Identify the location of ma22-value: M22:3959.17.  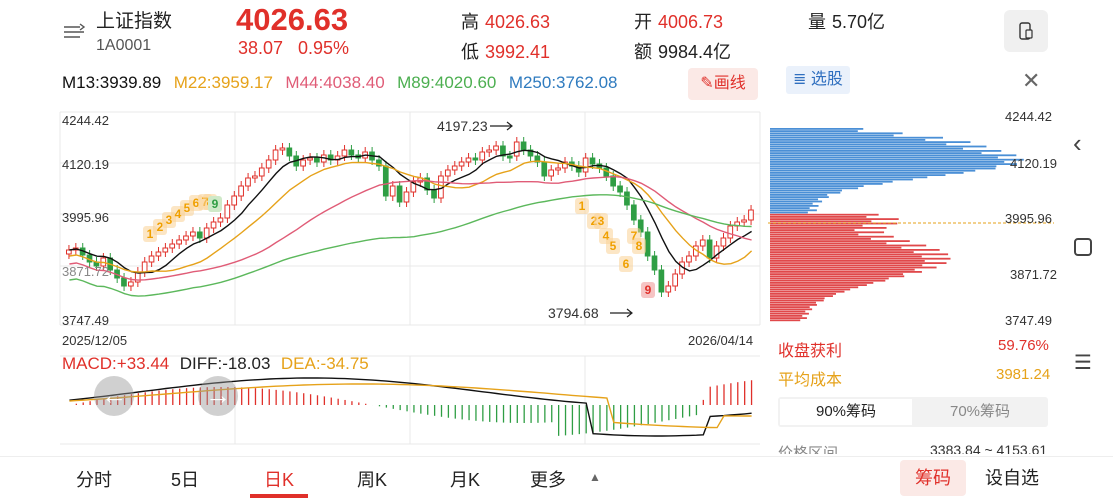
(223, 82).